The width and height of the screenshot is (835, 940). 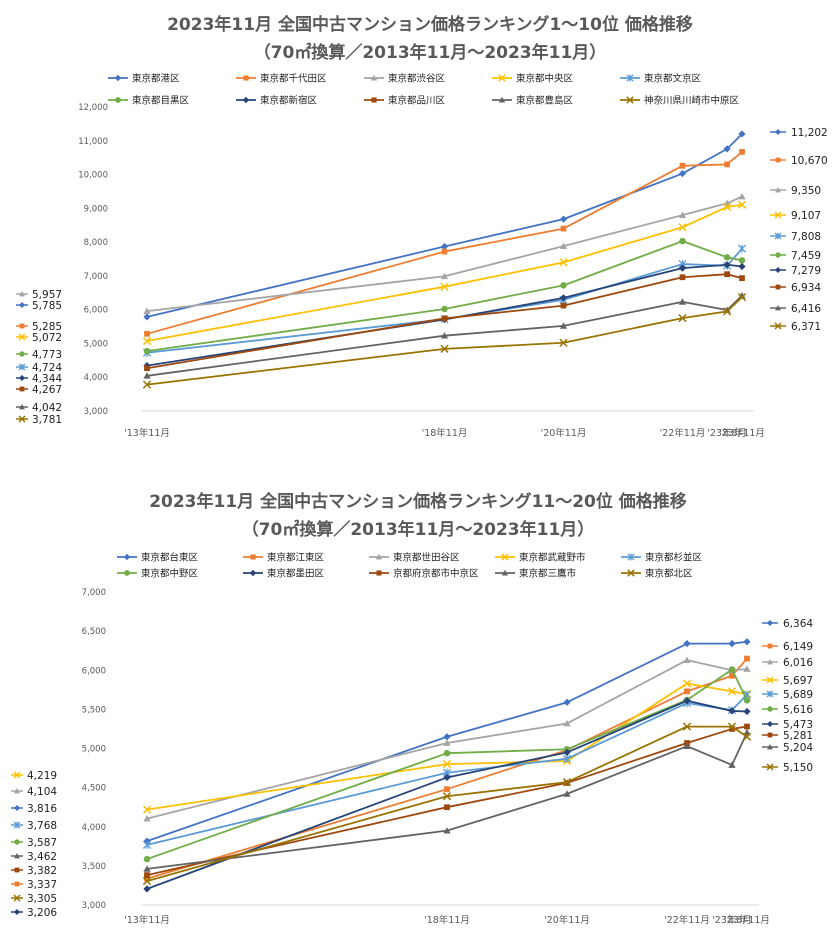 I want to click on end-value-label: 11,202, so click(x=799, y=133).